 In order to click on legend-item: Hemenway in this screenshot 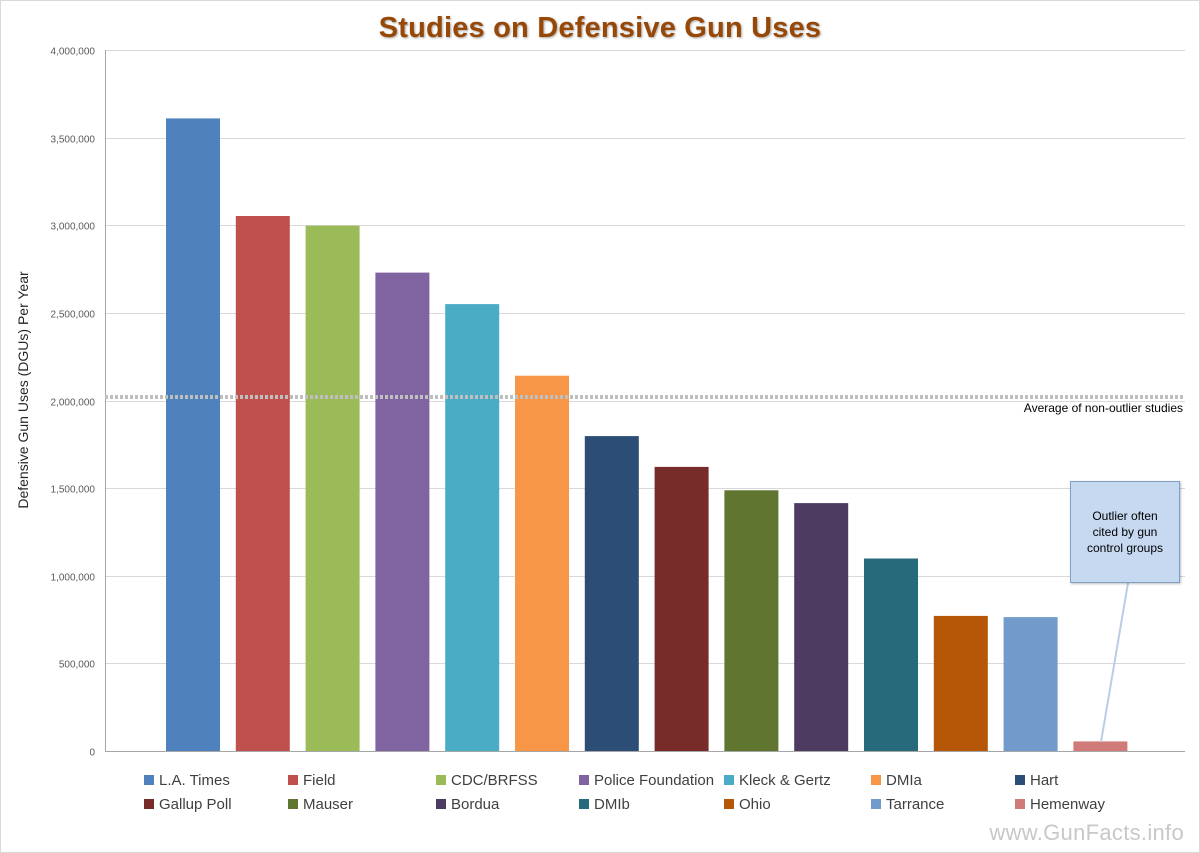, I will do `click(1060, 804)`.